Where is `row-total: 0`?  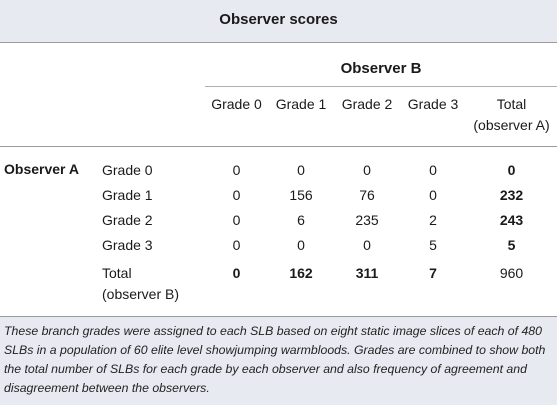 row-total: 0 is located at coordinates (511, 170).